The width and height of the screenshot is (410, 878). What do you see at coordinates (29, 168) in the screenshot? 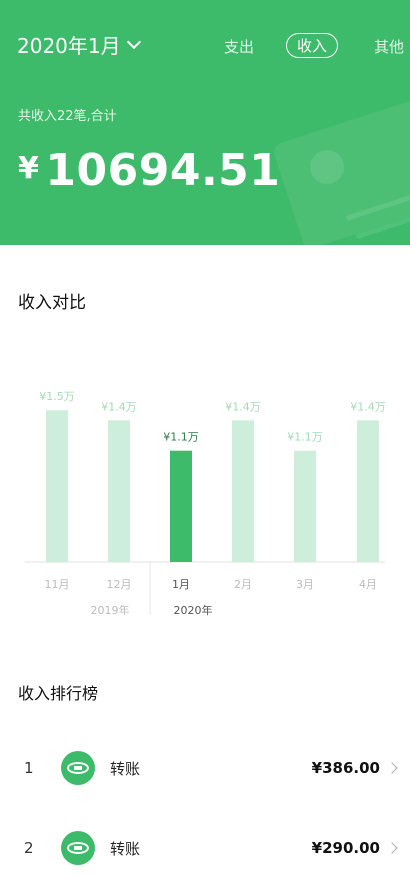
I see `currency-symbol: ¥` at bounding box center [29, 168].